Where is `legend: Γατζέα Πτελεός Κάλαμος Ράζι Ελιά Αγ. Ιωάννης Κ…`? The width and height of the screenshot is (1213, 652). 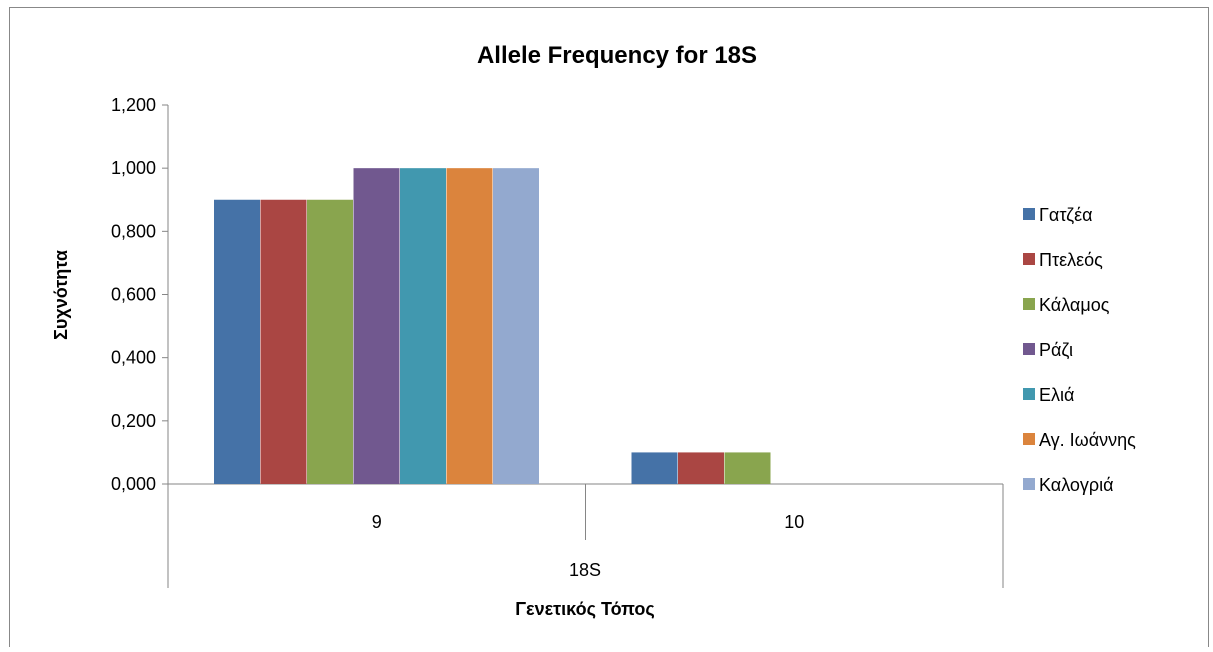
legend: Γατζέα Πτελεός Κάλαμος Ράζι Ελιά Αγ. Ιωάννης Κ… is located at coordinates (1079, 350).